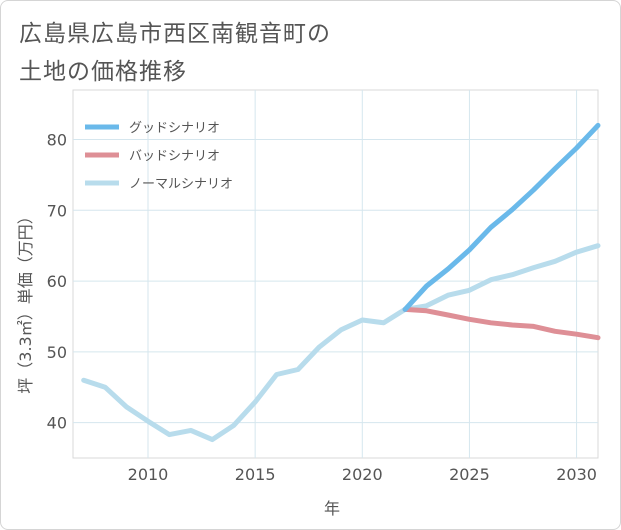  I want to click on x-tick-label: 2025, so click(469, 474).